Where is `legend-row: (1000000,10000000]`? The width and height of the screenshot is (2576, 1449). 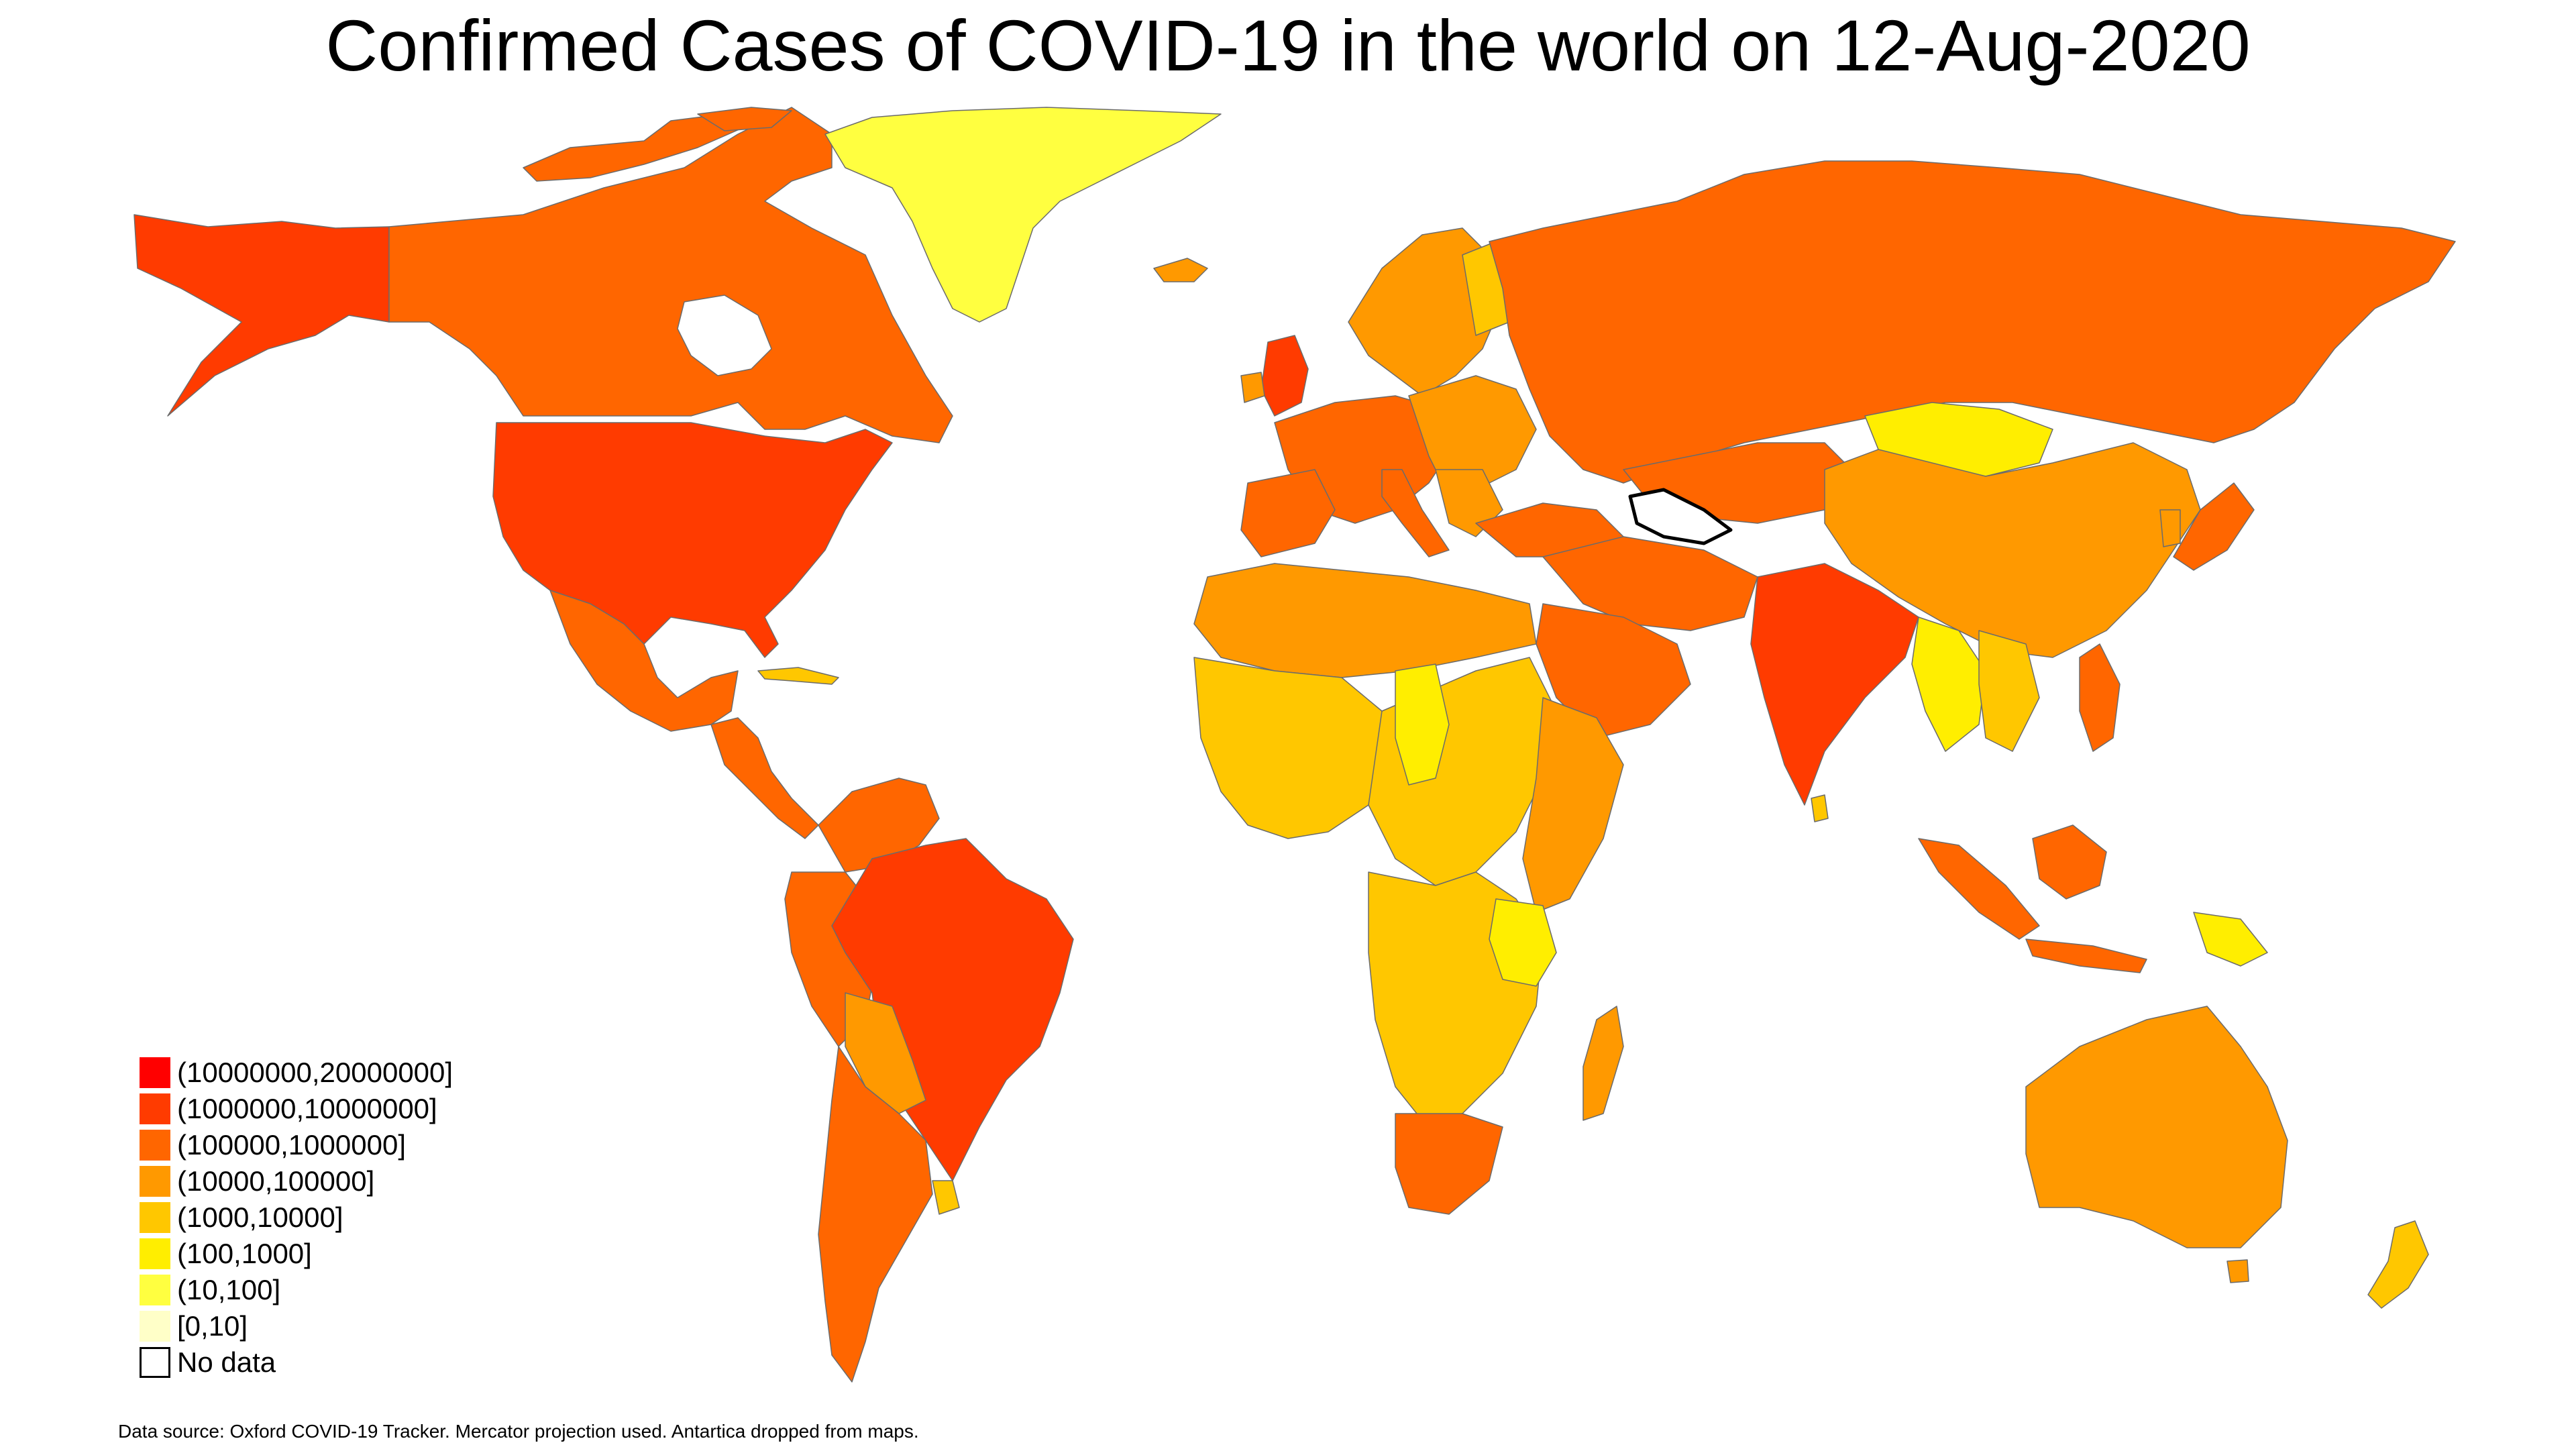
legend-row: (1000000,10000000] is located at coordinates (296, 1109).